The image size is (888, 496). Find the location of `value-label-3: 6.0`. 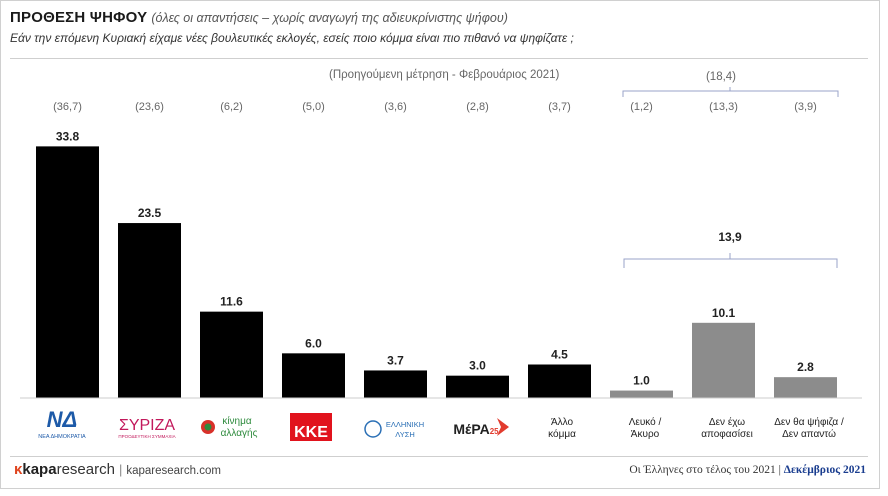

value-label-3: 6.0 is located at coordinates (313, 343).